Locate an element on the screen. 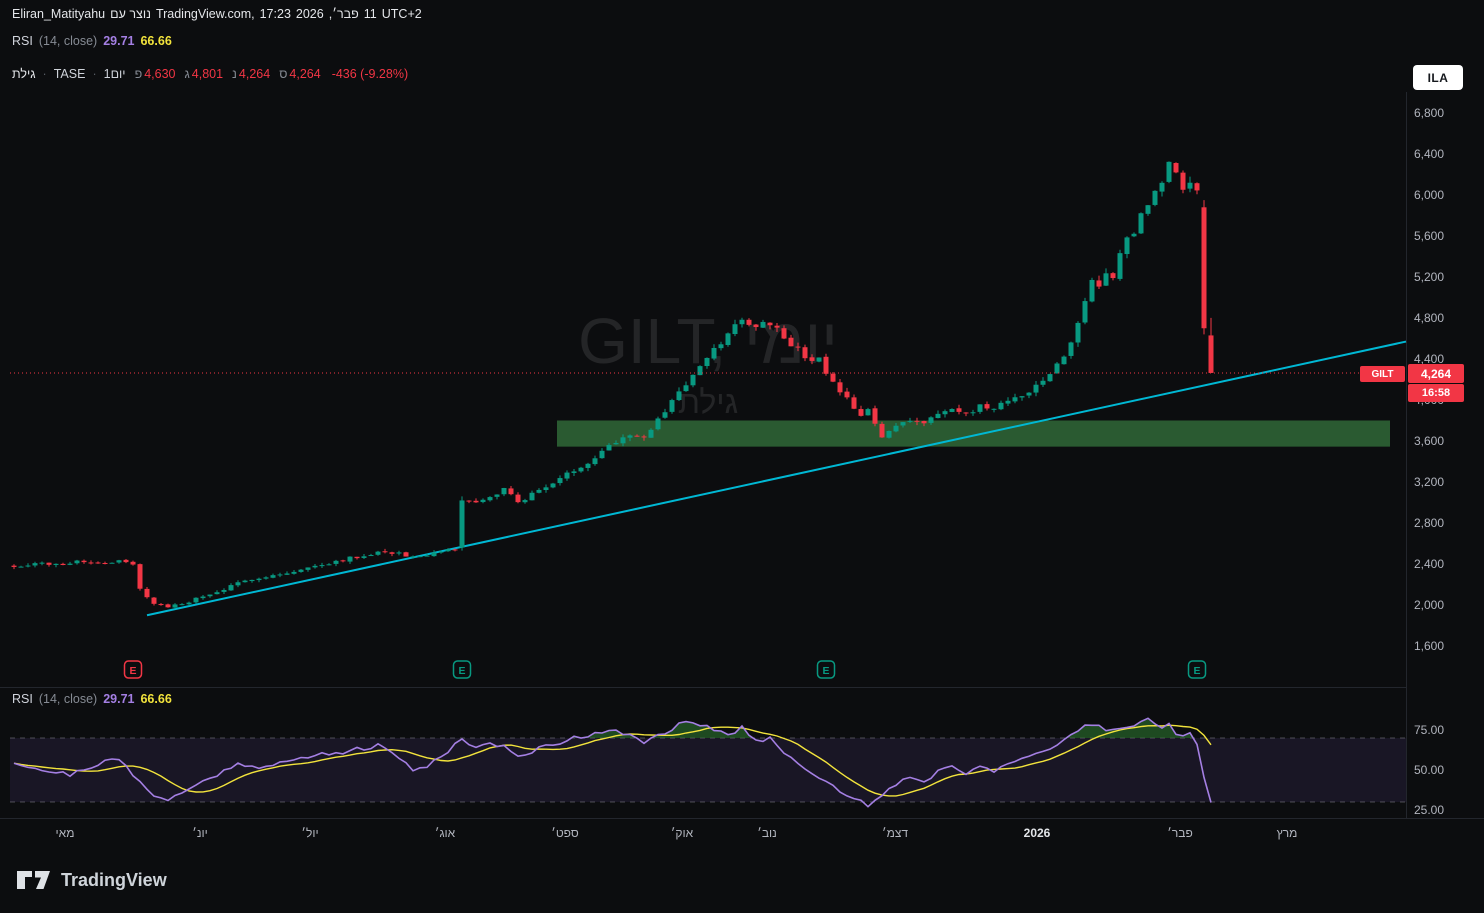  rsi-value: 29.71 is located at coordinates (119, 41).